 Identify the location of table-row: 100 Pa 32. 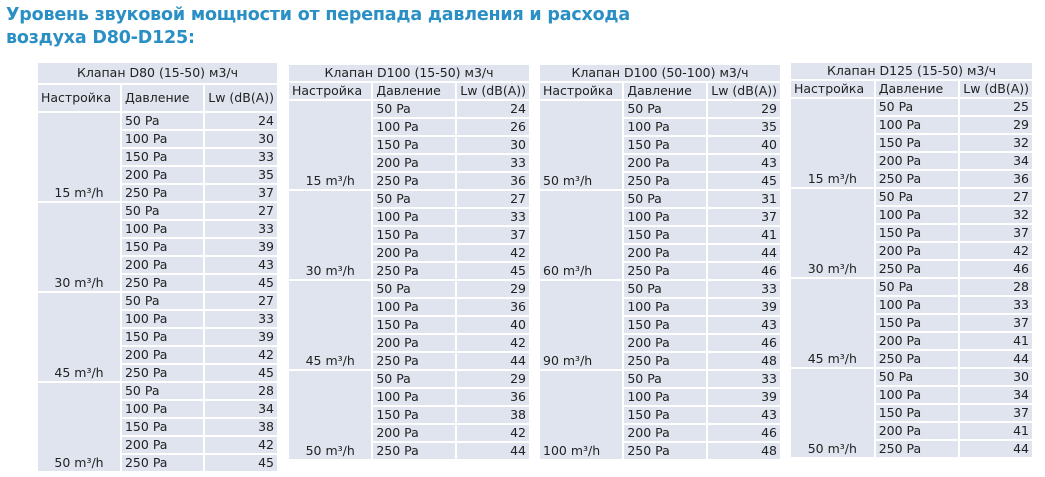
(912, 216).